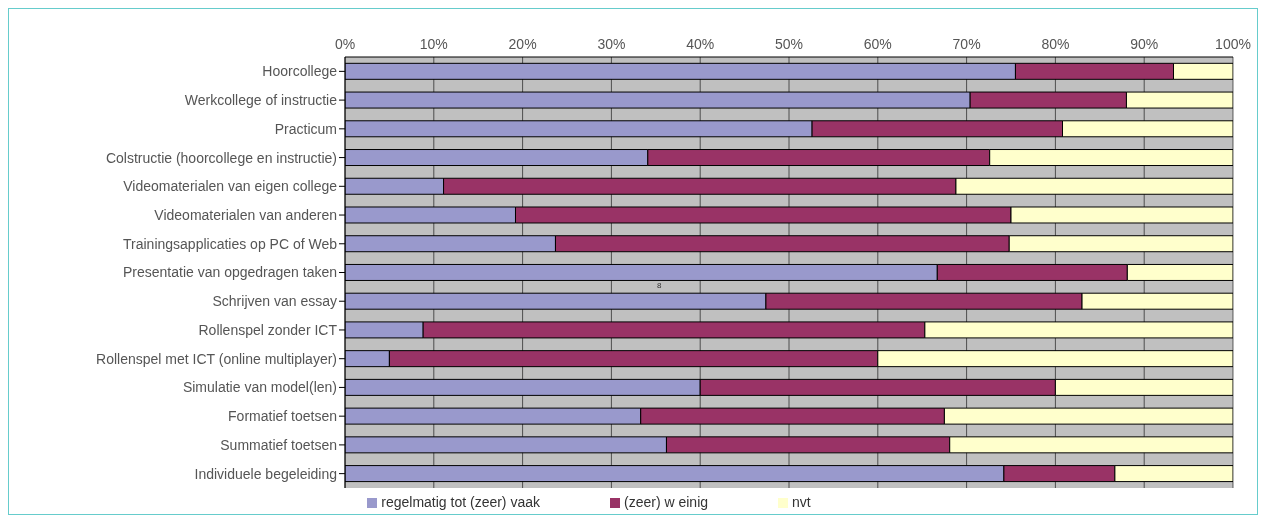 The height and width of the screenshot is (523, 1266). What do you see at coordinates (789, 44) in the screenshot?
I see `x-tick-label: 50%` at bounding box center [789, 44].